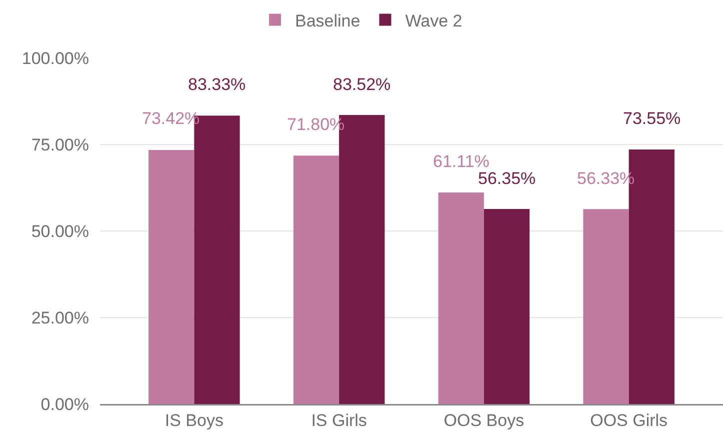  Describe the element at coordinates (60, 318) in the screenshot. I see `y-tick-label: 25.00%` at that location.